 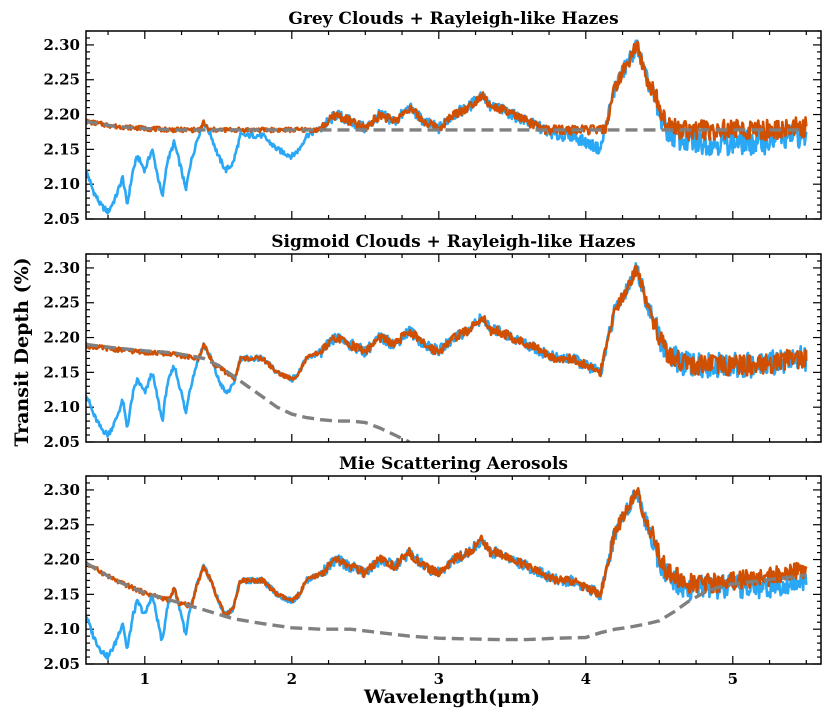 I want to click on x-tick-label: 5, so click(x=733, y=679).